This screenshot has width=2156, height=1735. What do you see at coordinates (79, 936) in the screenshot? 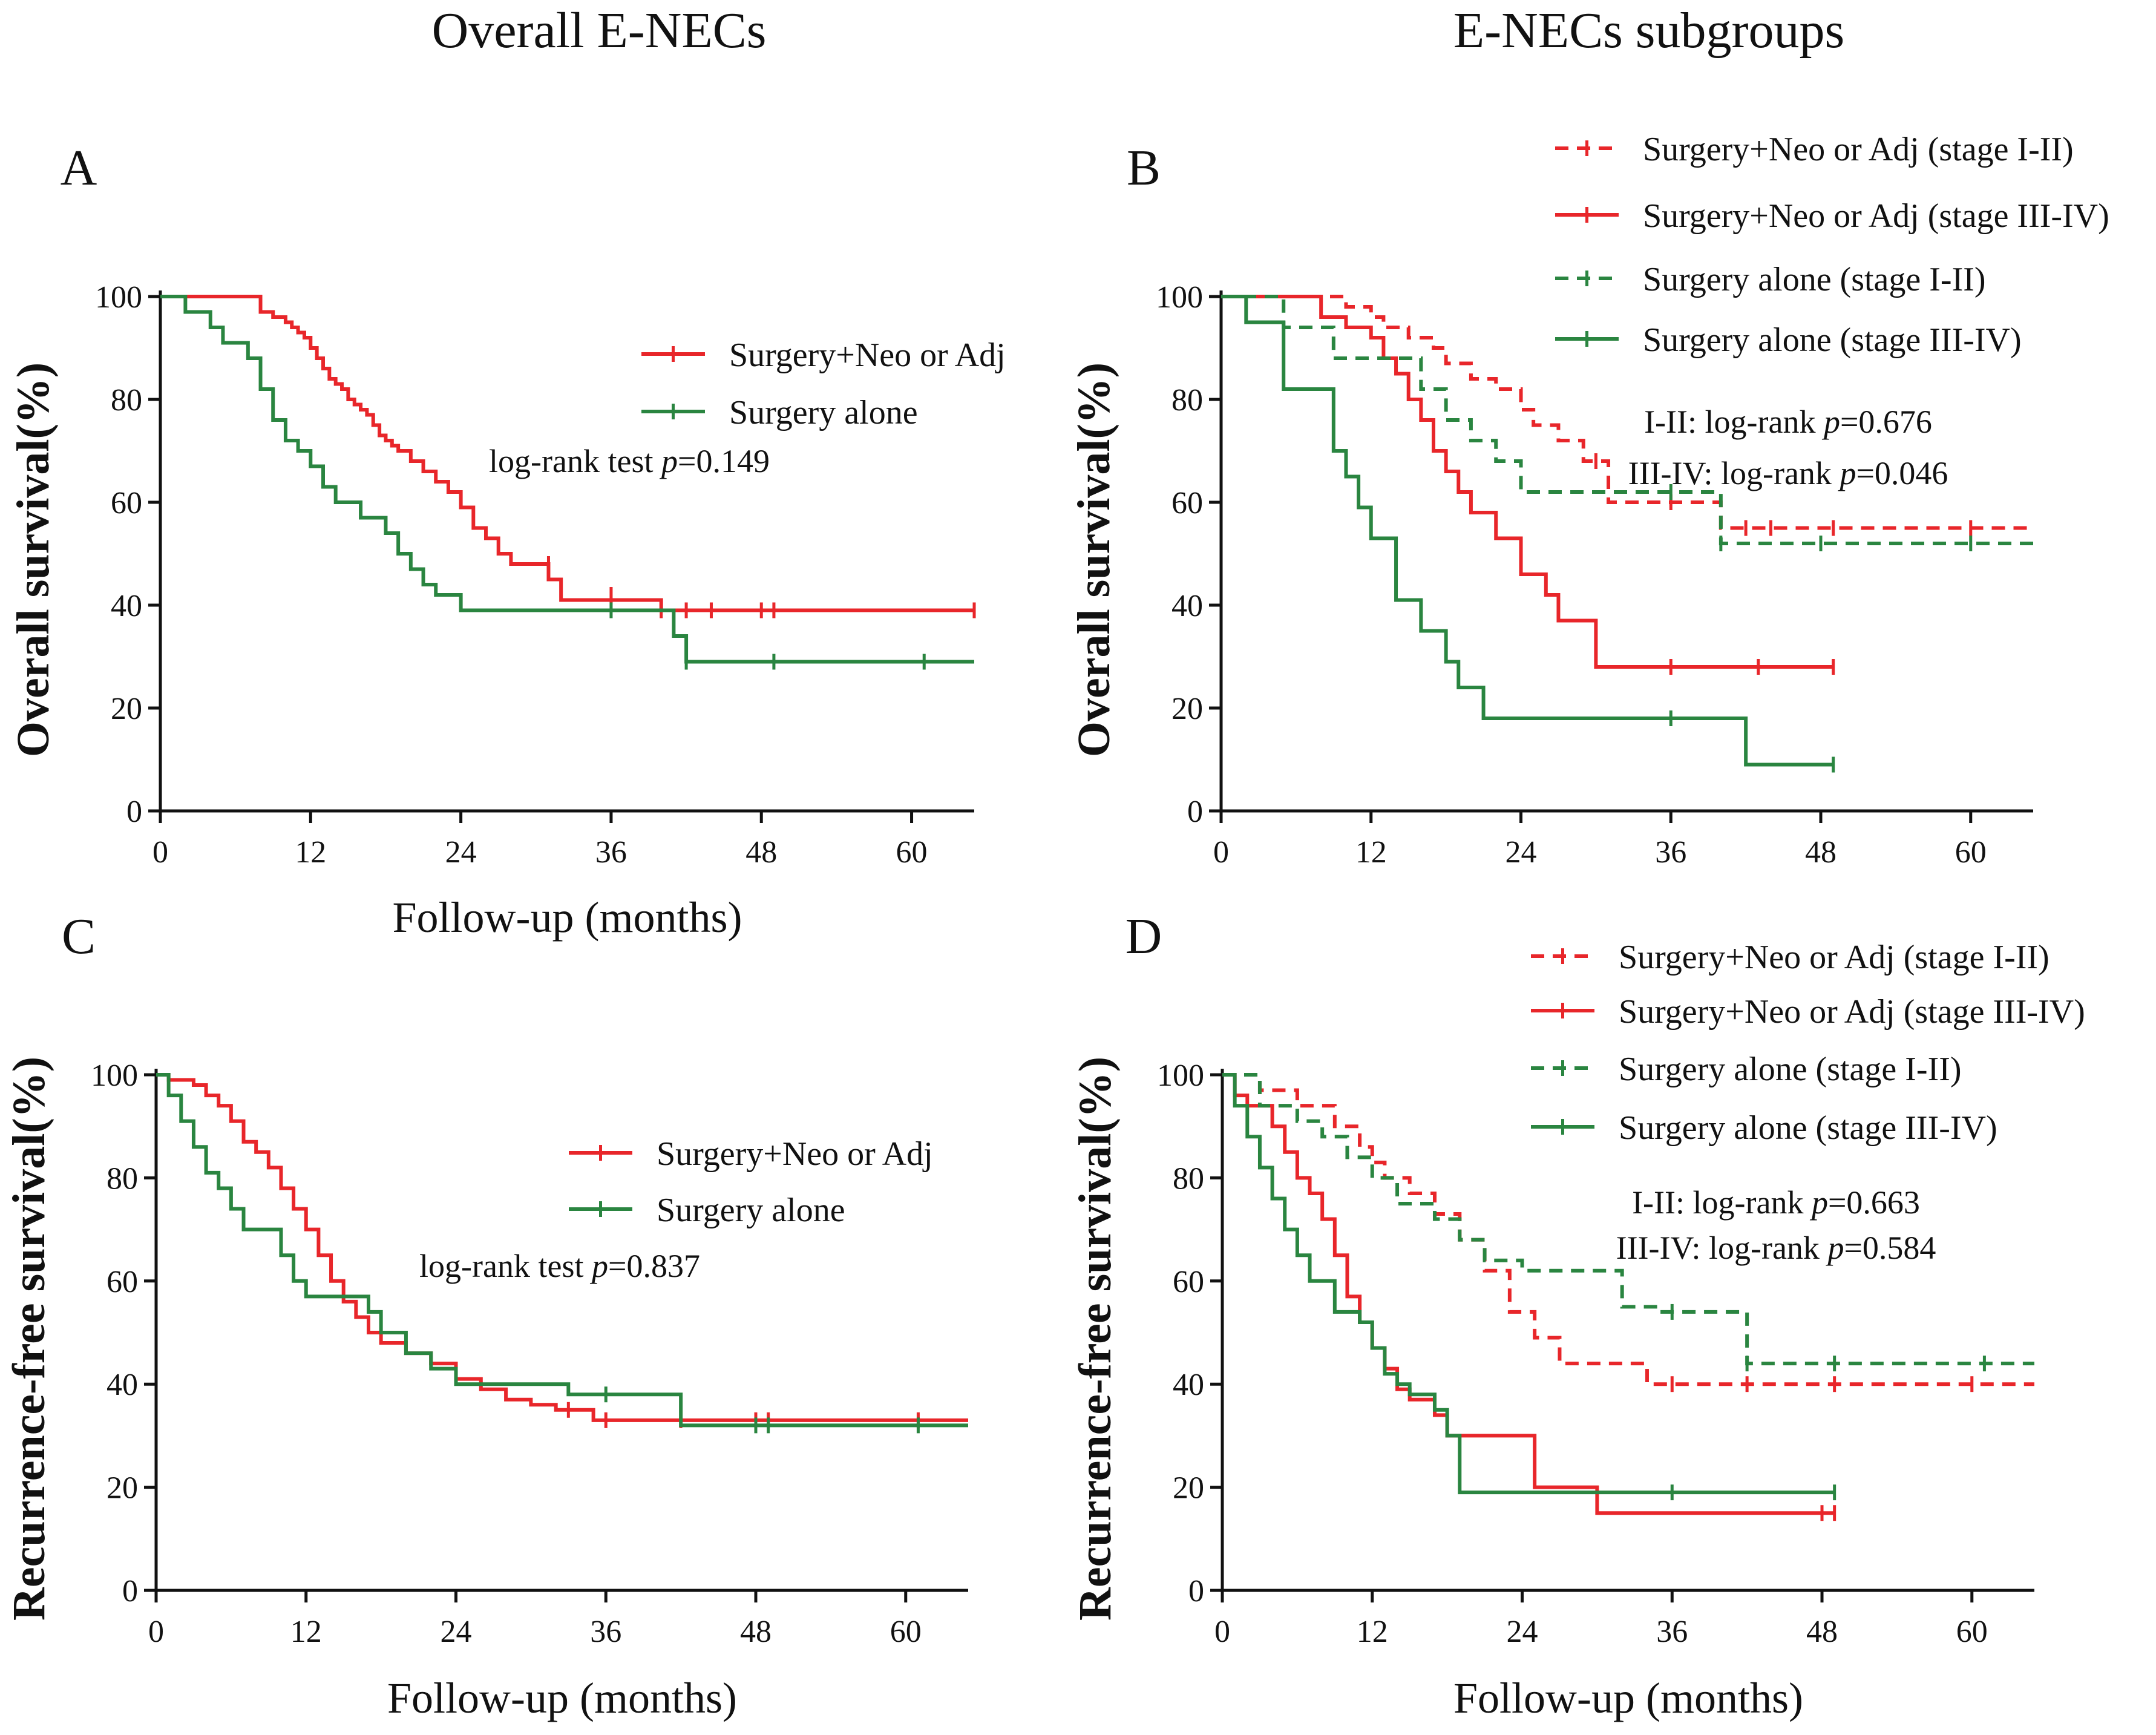
I see `panel-label: C` at bounding box center [79, 936].